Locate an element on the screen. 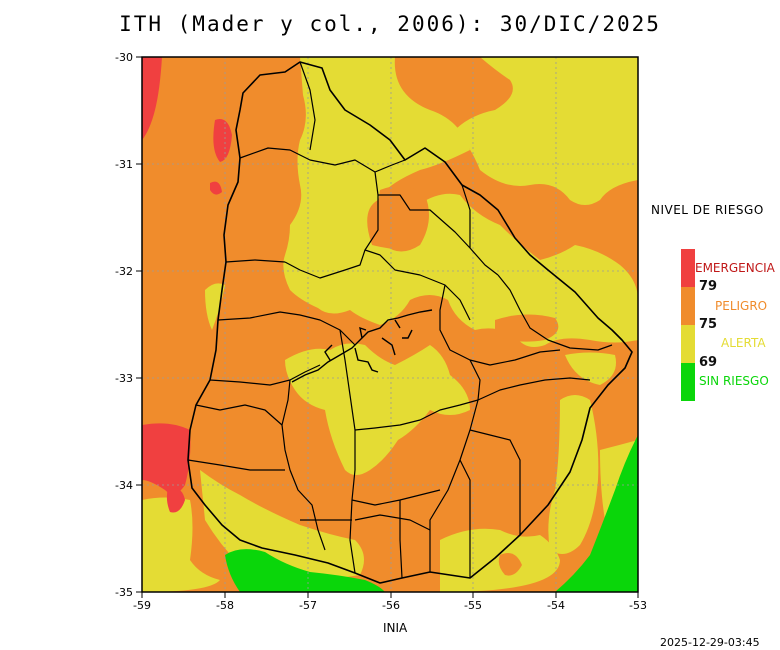 This screenshot has height=650, width=780. timestamp: 2025-12-29-03:45 is located at coordinates (710, 642).